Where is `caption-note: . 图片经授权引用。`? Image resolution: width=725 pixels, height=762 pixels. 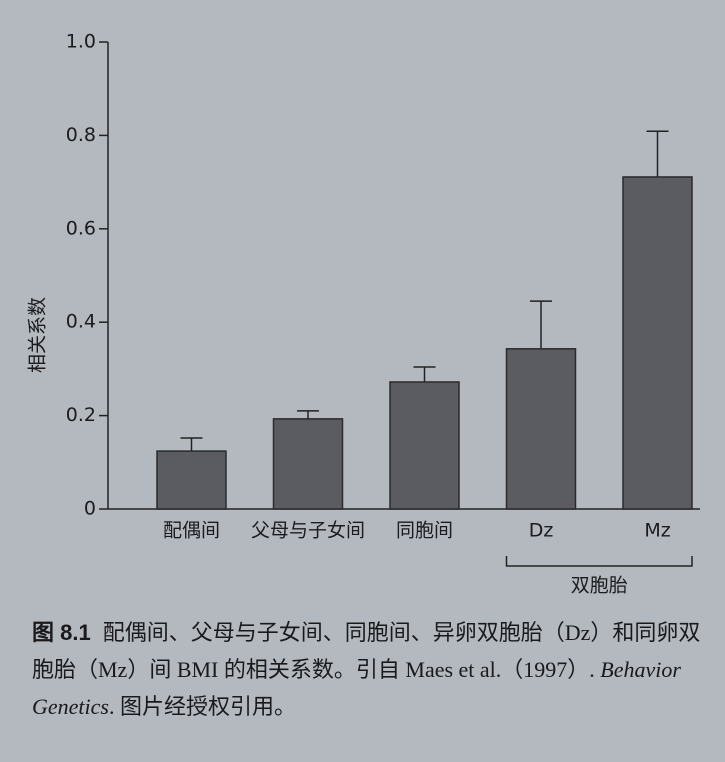 caption-note: . 图片经授权引用。 is located at coordinates (202, 706).